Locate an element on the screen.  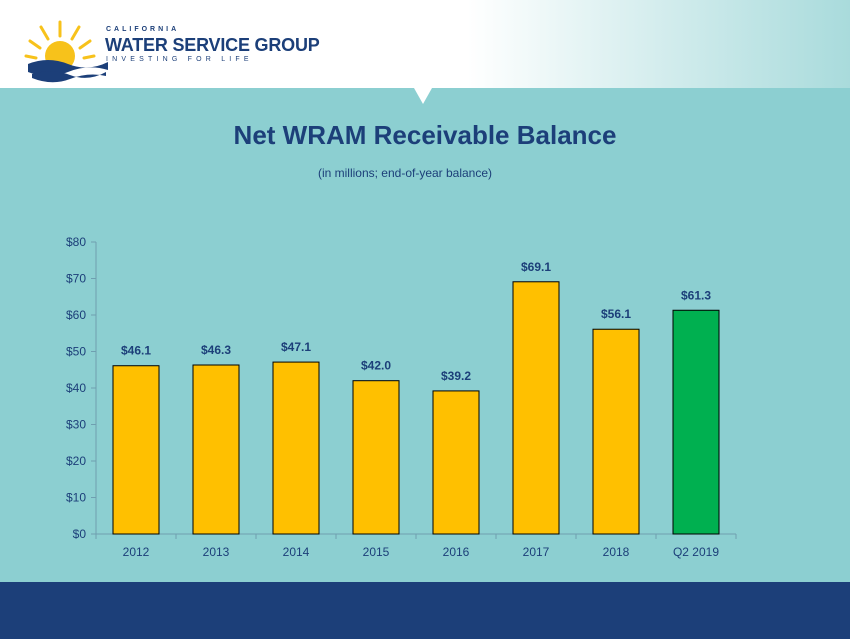
y-tick-label: $30 is located at coordinates (76, 425).